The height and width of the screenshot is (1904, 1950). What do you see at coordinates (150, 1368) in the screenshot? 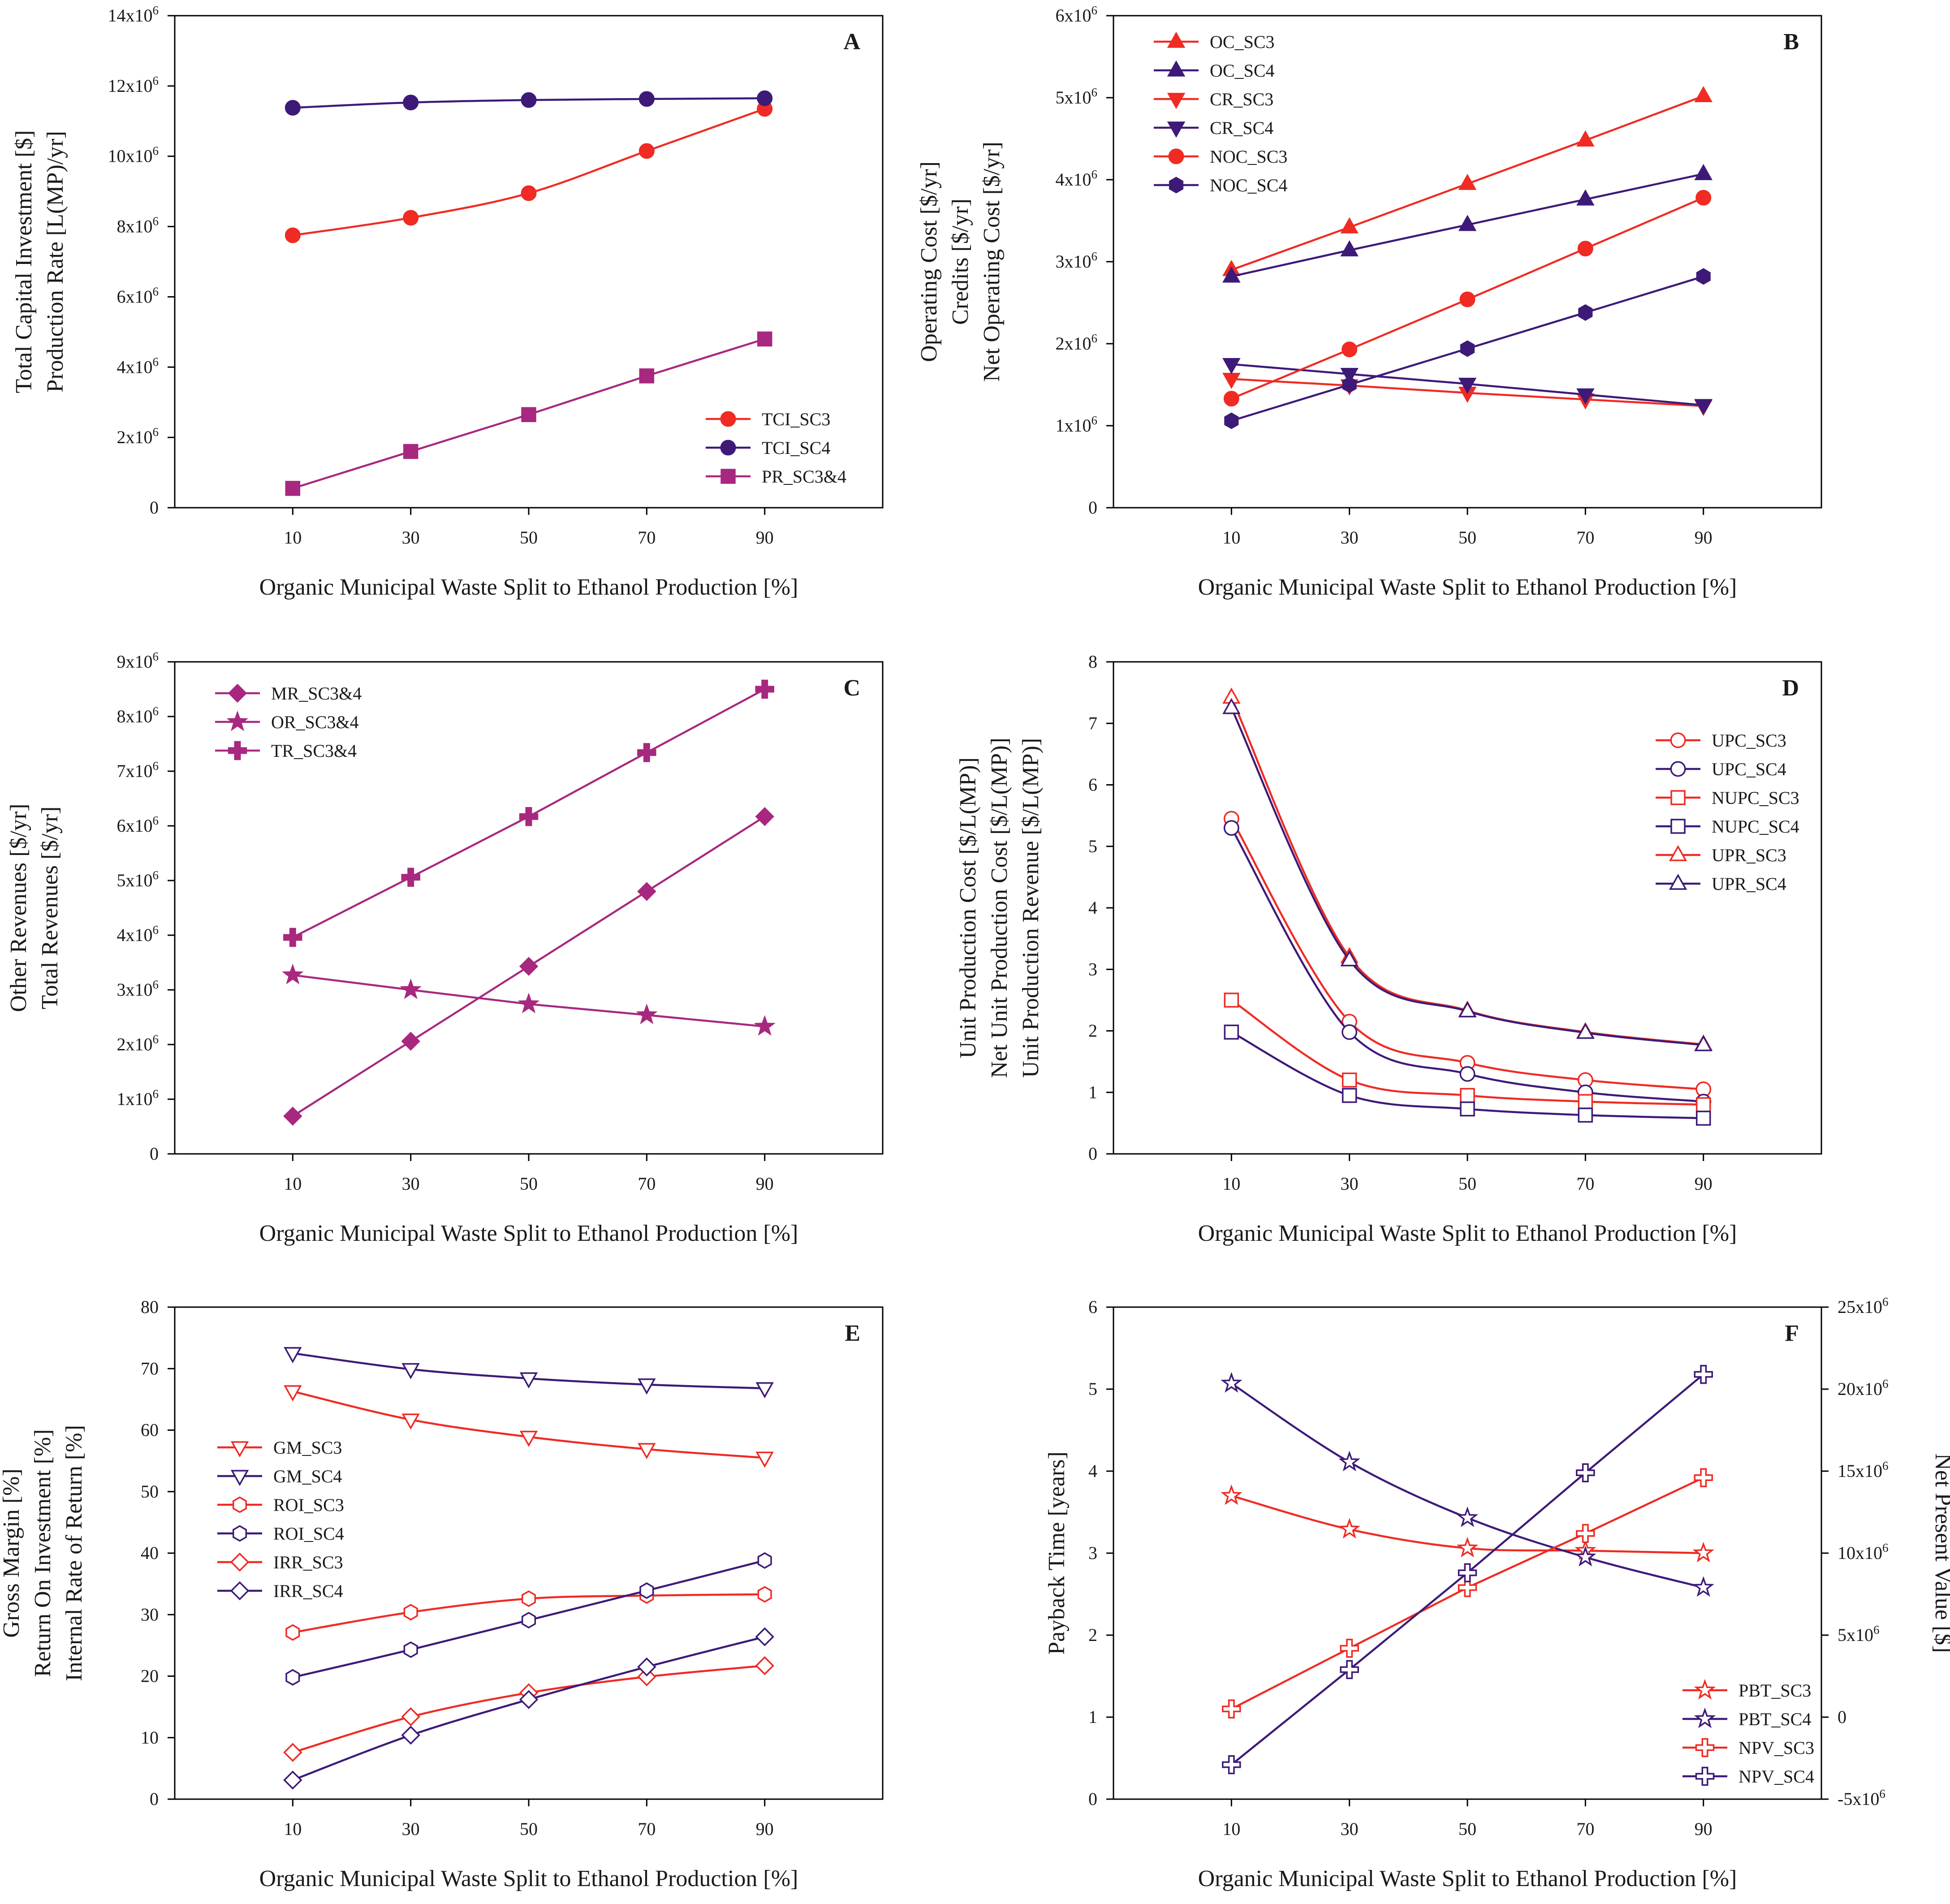
I see `y-tick-label: 70` at bounding box center [150, 1368].